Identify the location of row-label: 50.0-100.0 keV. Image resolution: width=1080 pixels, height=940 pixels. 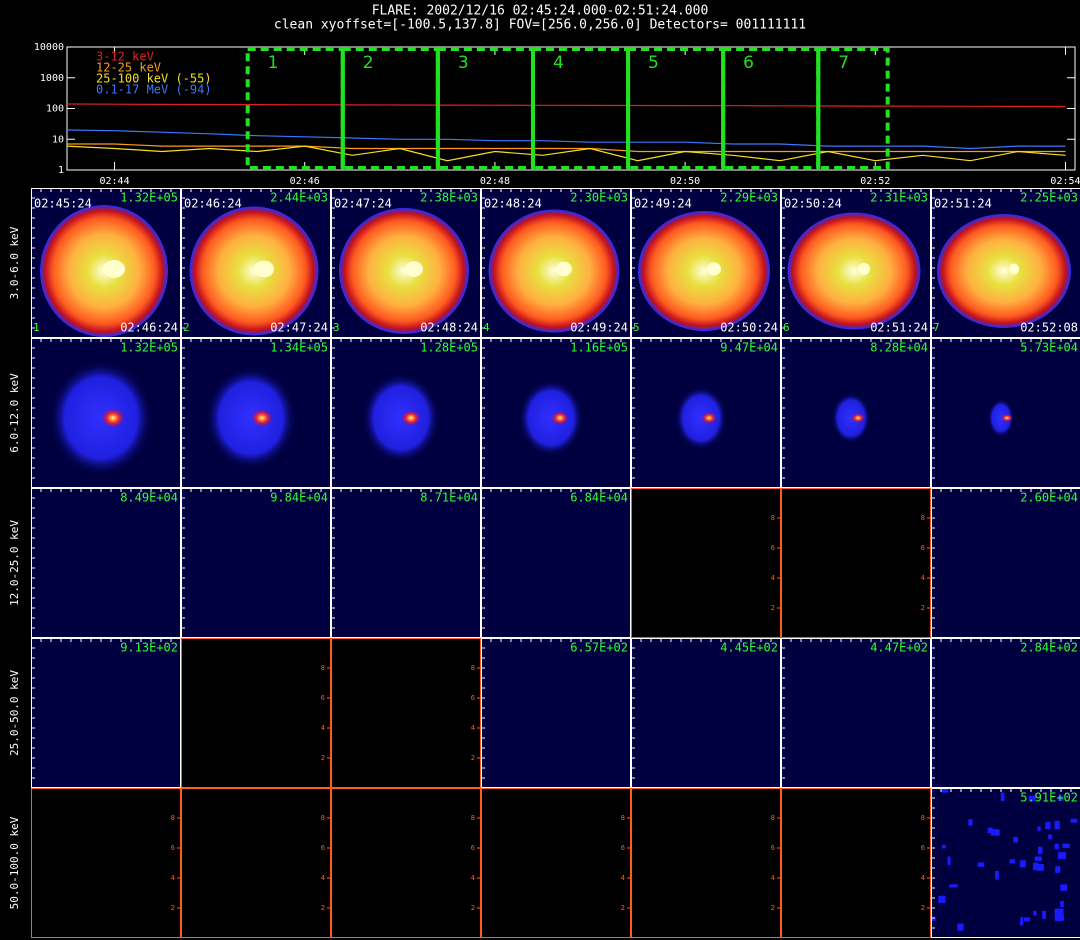
(14, 862).